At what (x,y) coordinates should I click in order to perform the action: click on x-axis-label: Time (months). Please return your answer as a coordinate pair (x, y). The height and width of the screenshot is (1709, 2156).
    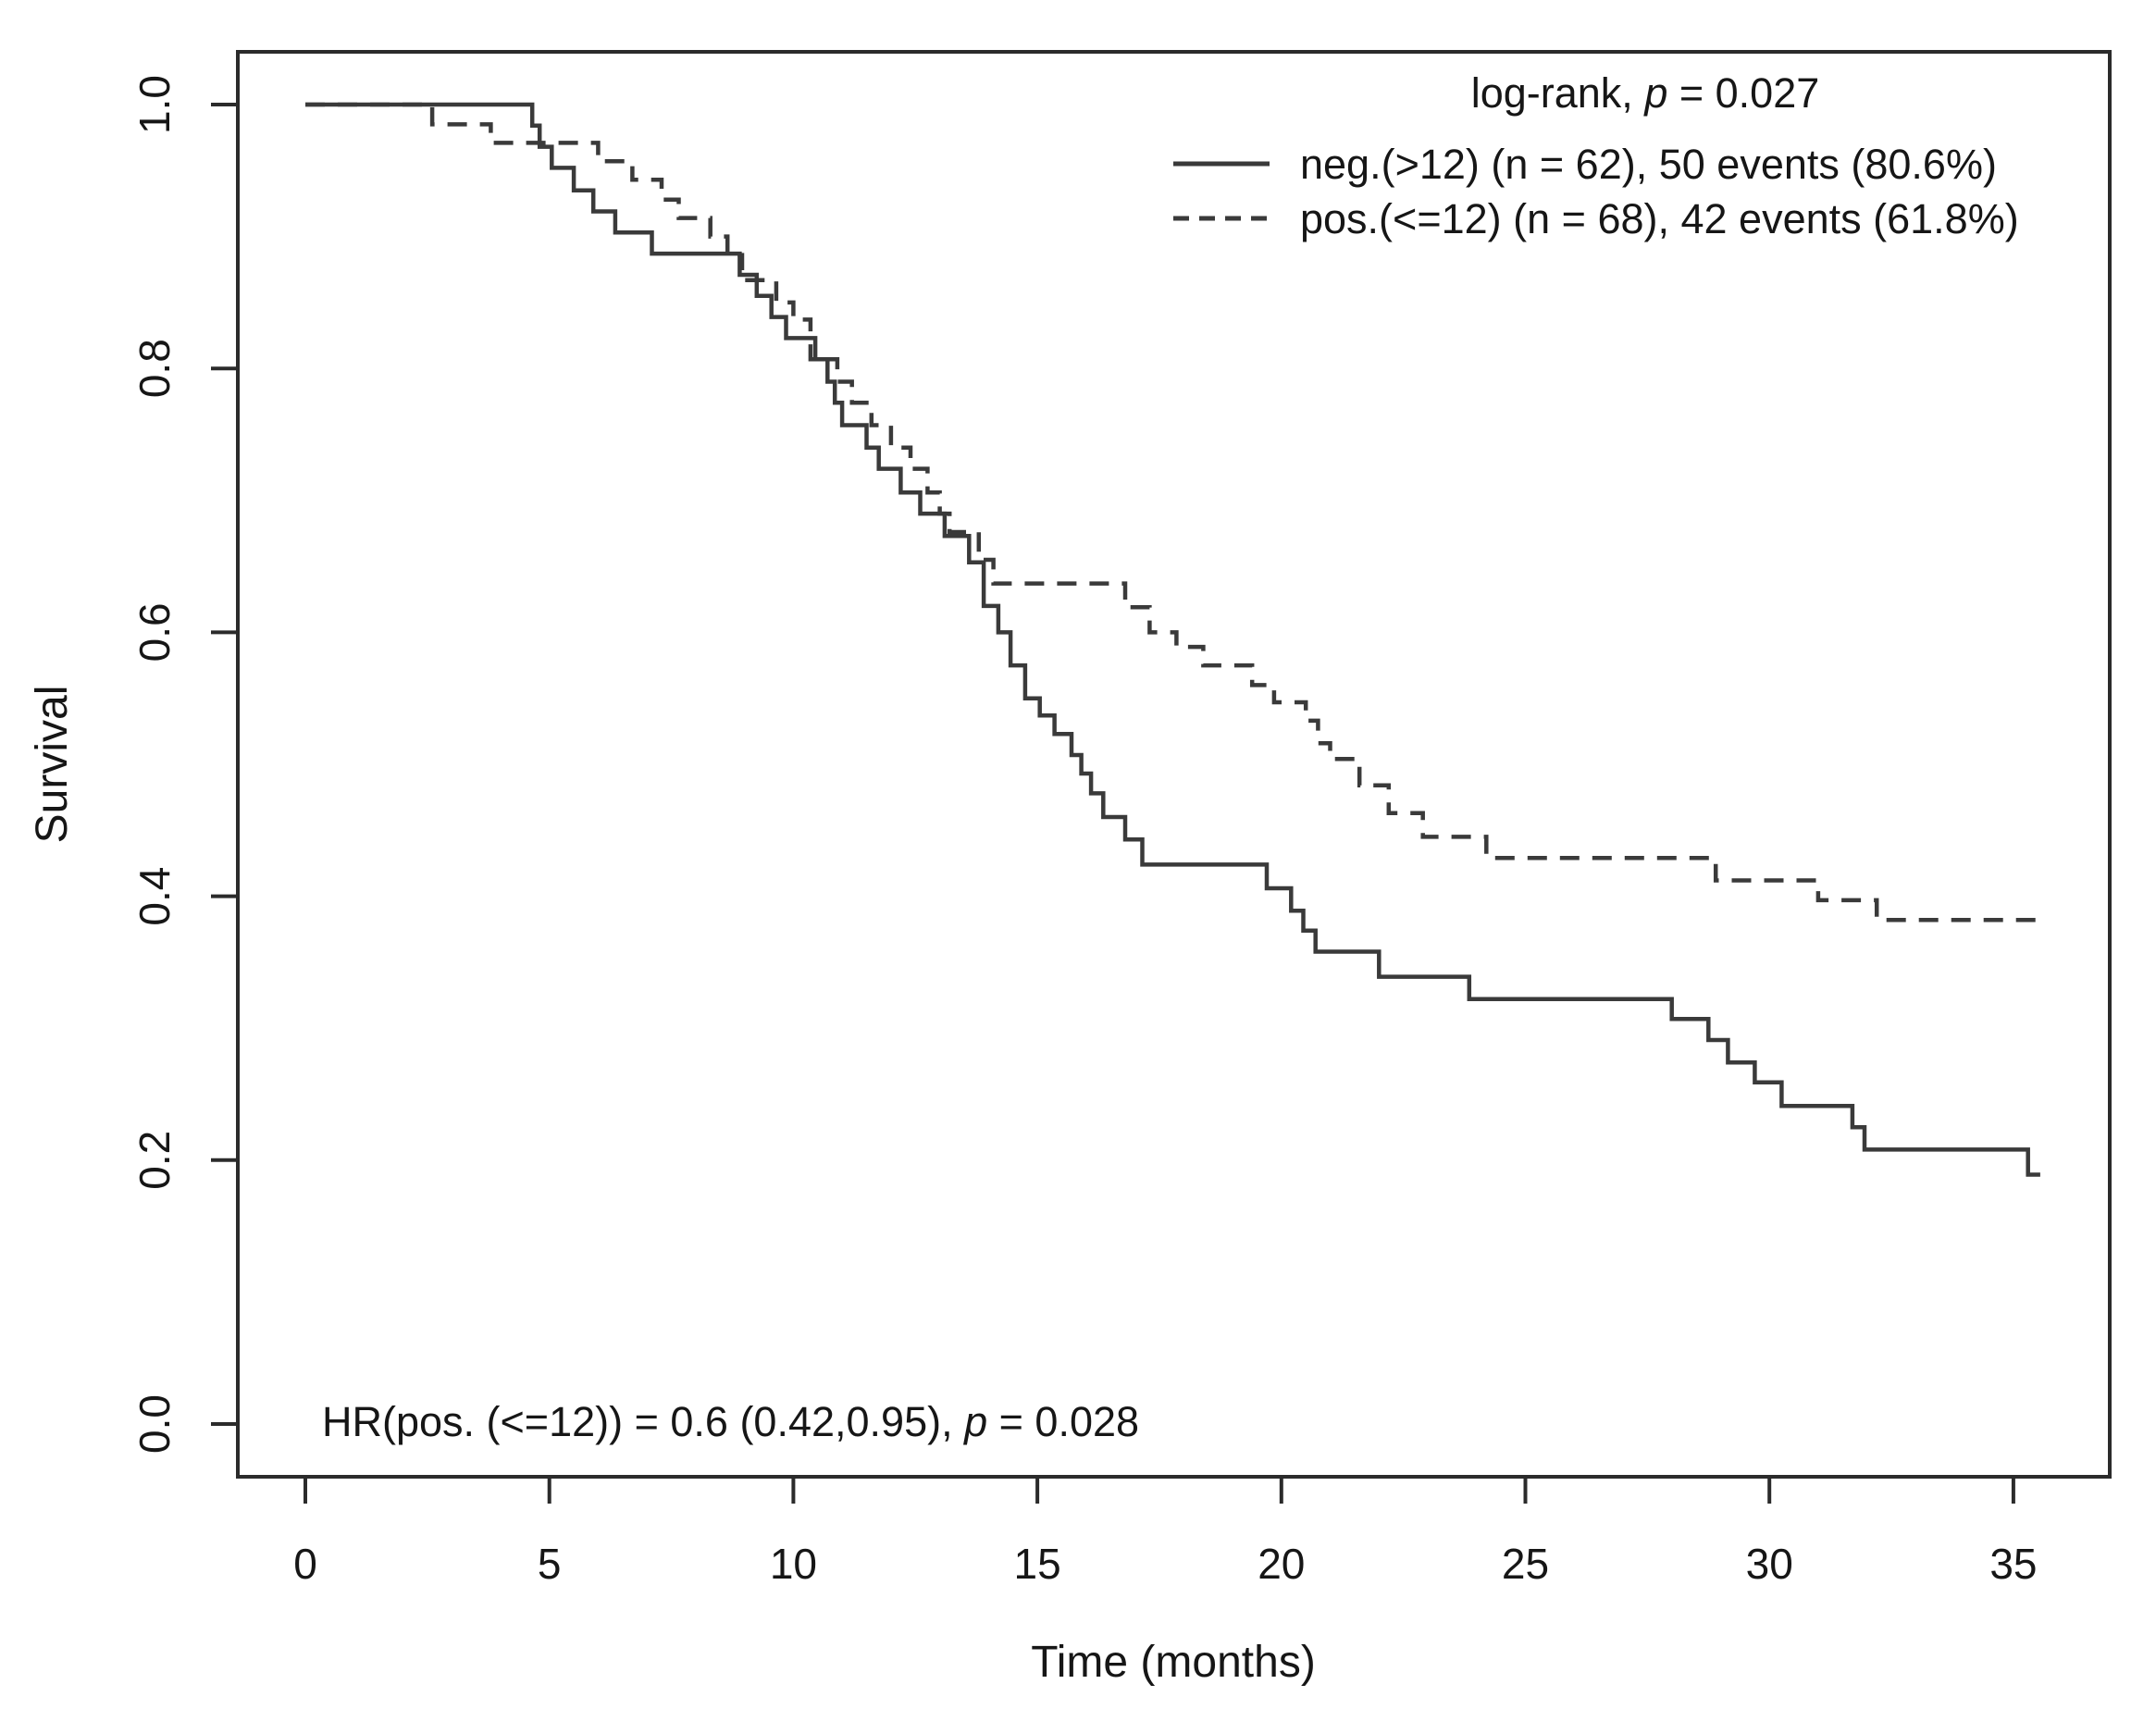
    Looking at the image, I should click on (1173, 1662).